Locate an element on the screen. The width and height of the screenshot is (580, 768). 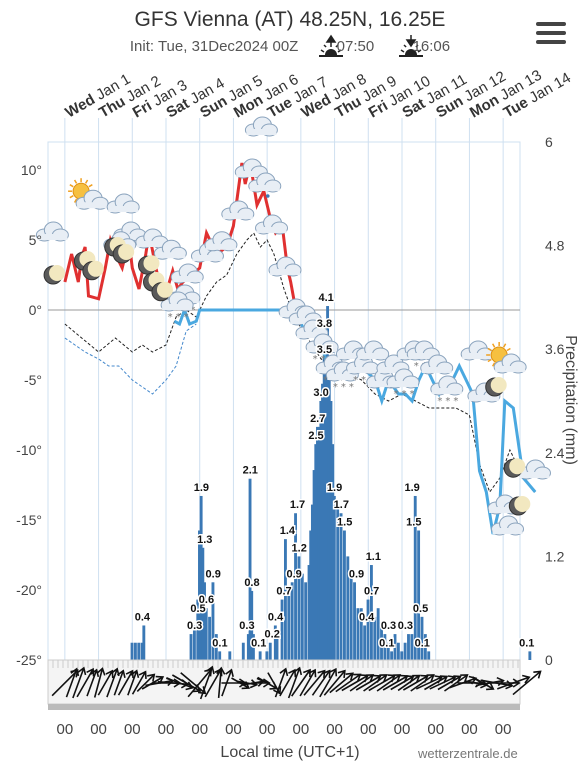
raindrop-icon is located at coordinates (267, 196).